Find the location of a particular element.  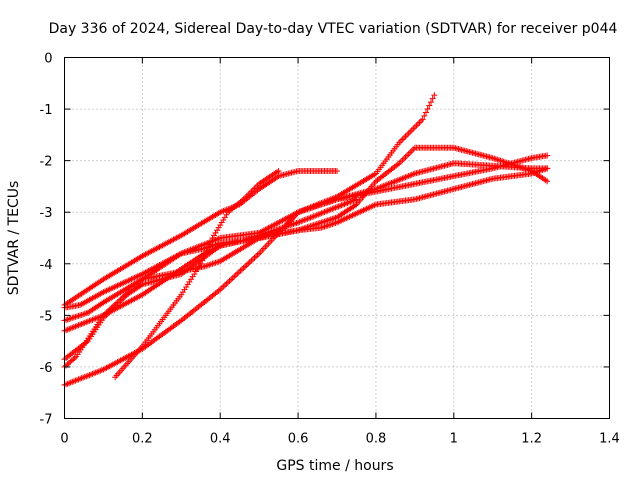

x-tick-label: 1.2 is located at coordinates (531, 439).